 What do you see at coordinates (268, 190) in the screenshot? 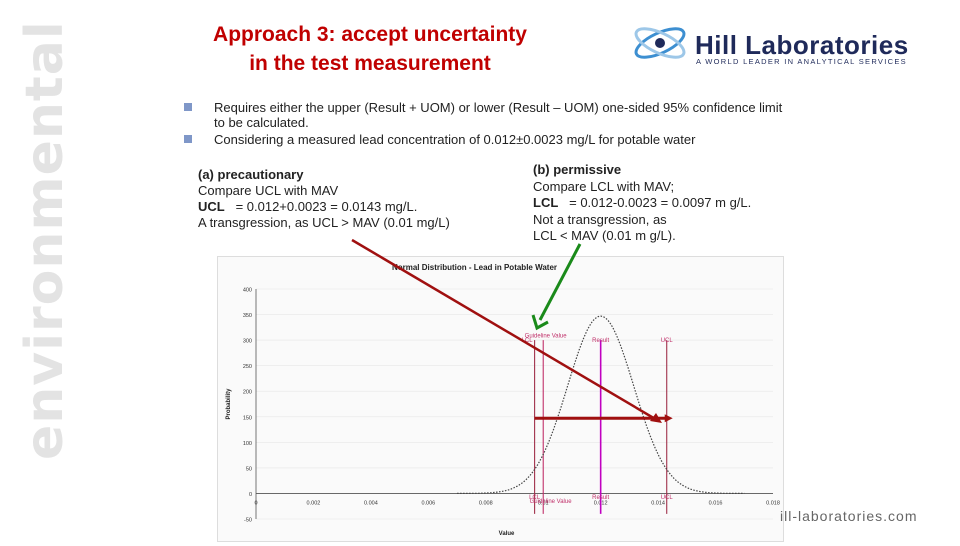
I see `case-a-line1: Compare UCL with MAV` at bounding box center [268, 190].